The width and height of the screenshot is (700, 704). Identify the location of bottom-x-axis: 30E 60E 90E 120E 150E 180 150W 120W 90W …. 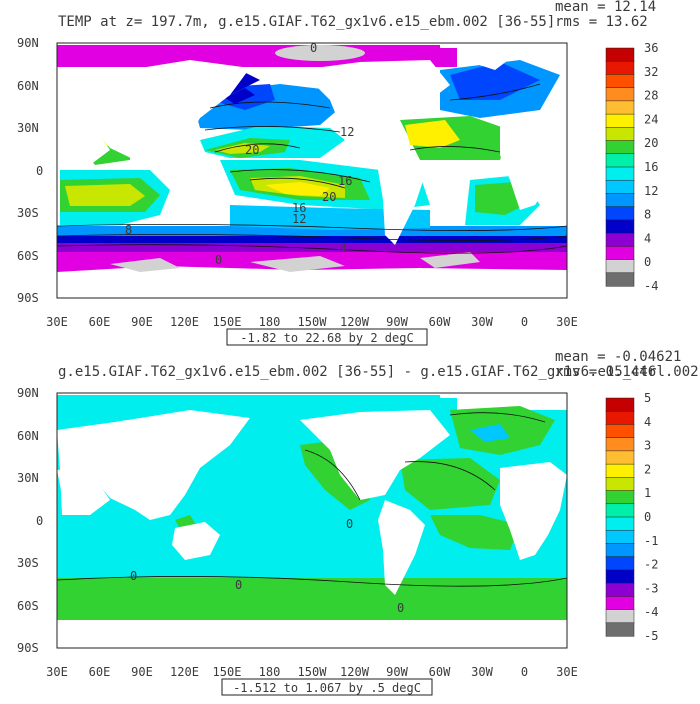
(312, 672).